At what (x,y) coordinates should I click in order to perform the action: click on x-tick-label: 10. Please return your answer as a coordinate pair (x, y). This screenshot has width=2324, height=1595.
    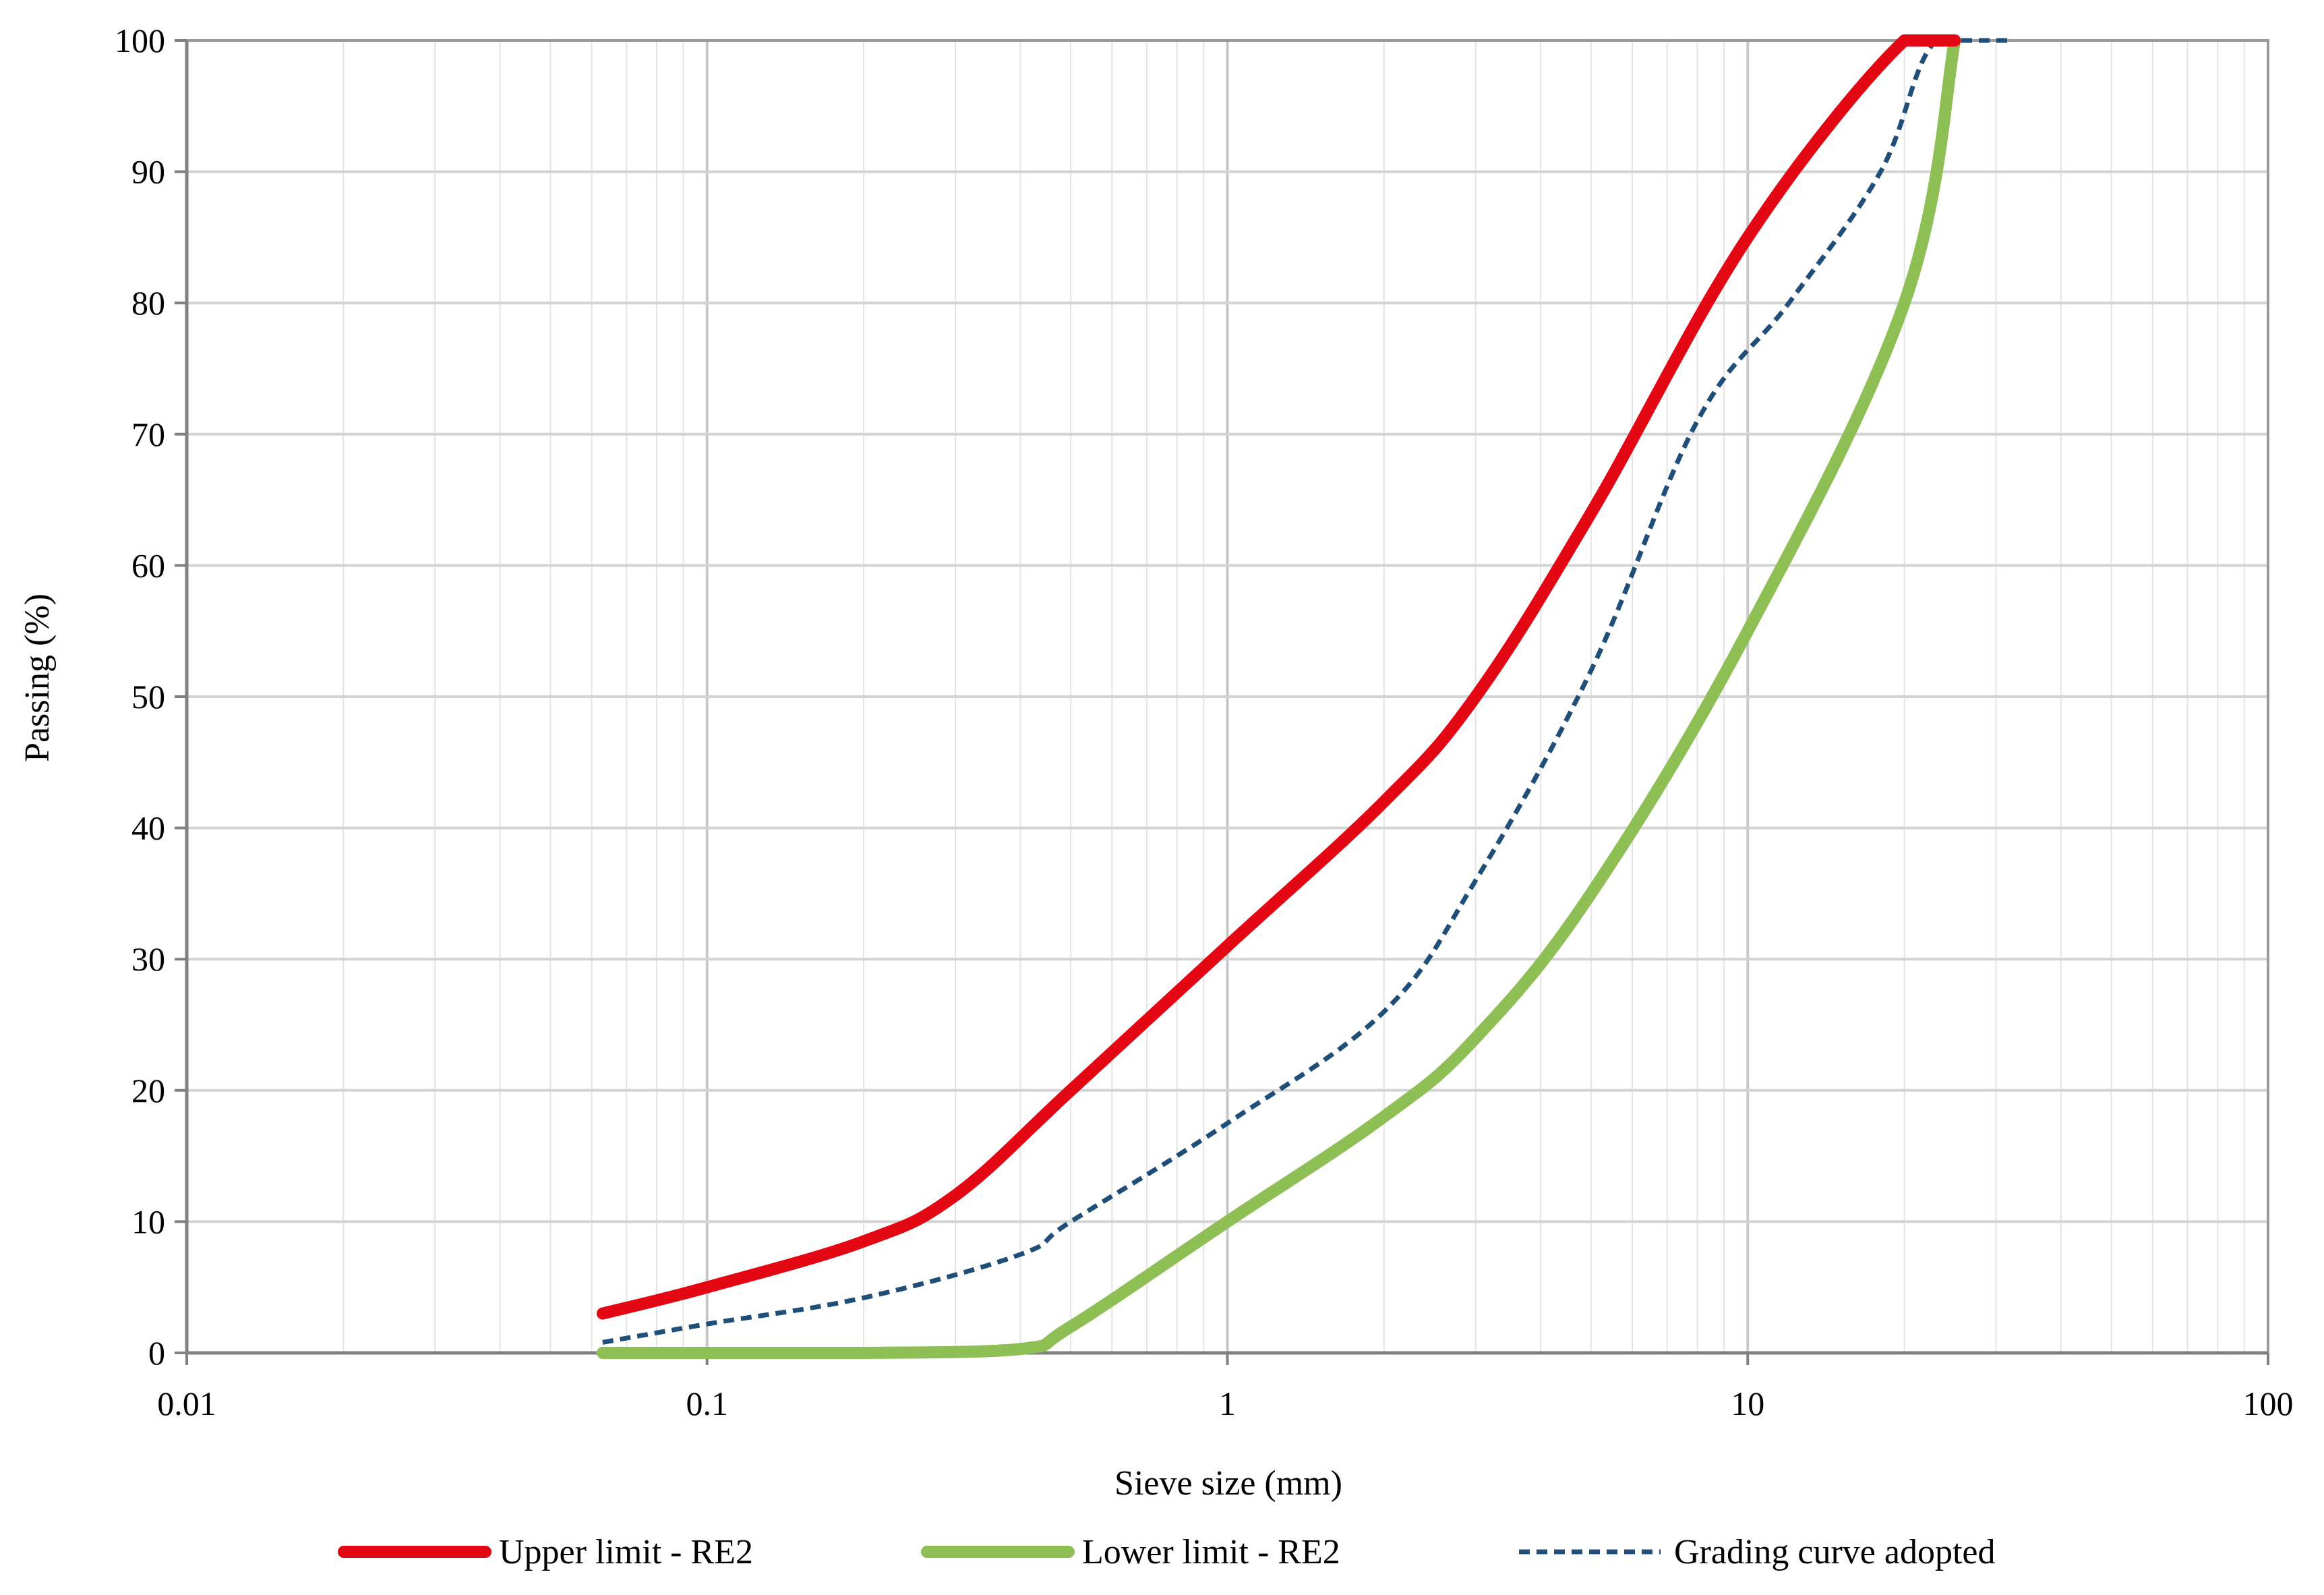
    Looking at the image, I should click on (1747, 1403).